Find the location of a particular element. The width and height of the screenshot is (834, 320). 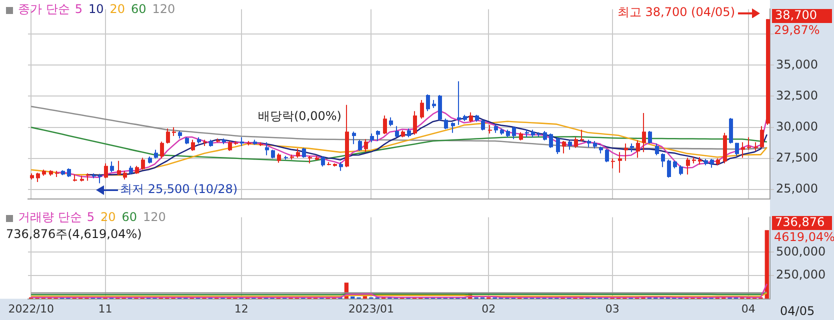

text: 10 is located at coordinates (96, 9).